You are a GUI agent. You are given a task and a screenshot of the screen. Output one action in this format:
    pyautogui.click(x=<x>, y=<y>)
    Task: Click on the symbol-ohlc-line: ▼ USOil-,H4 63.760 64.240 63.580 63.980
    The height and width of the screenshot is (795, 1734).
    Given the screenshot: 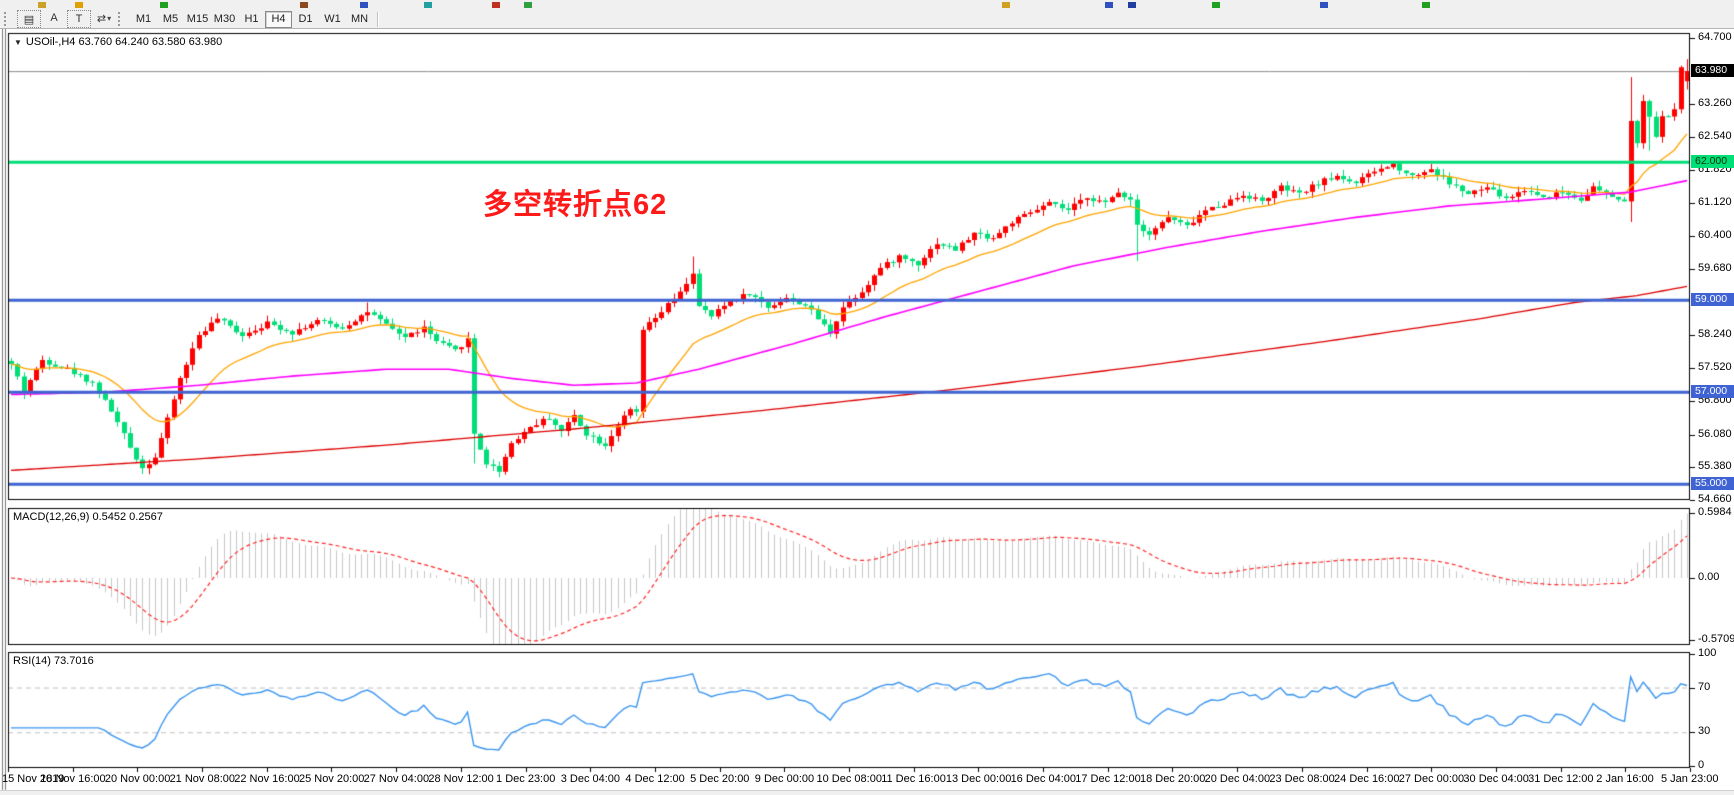 What is the action you would take?
    pyautogui.click(x=118, y=42)
    